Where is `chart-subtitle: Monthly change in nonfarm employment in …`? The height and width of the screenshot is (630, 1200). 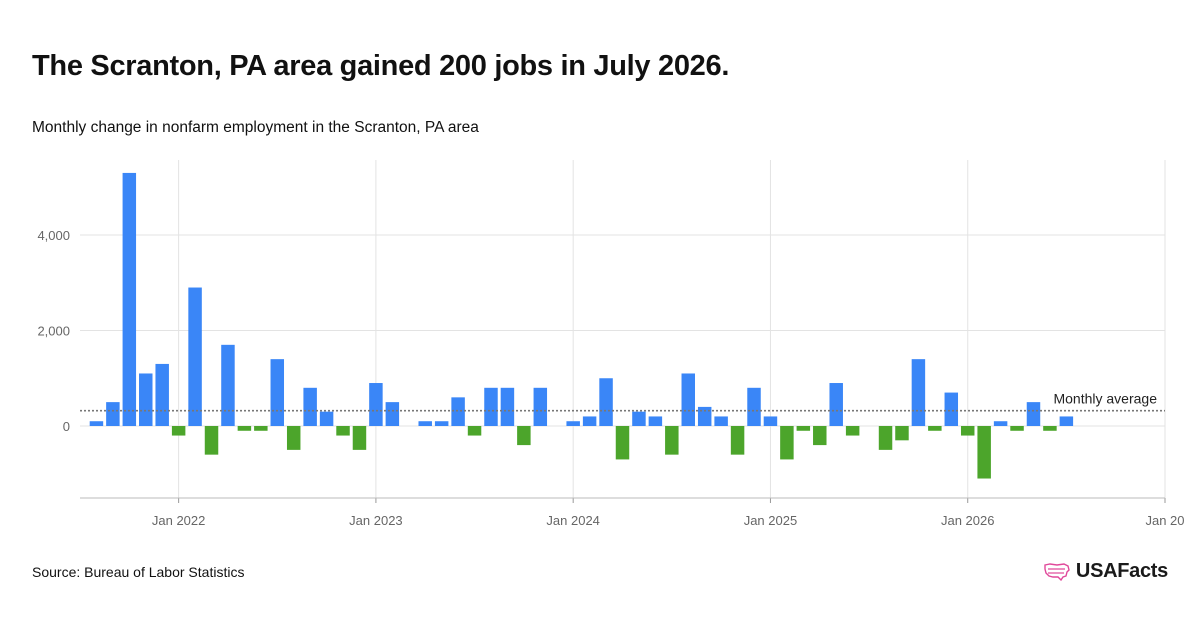
chart-subtitle: Monthly change in nonfarm employment in … is located at coordinates (255, 127).